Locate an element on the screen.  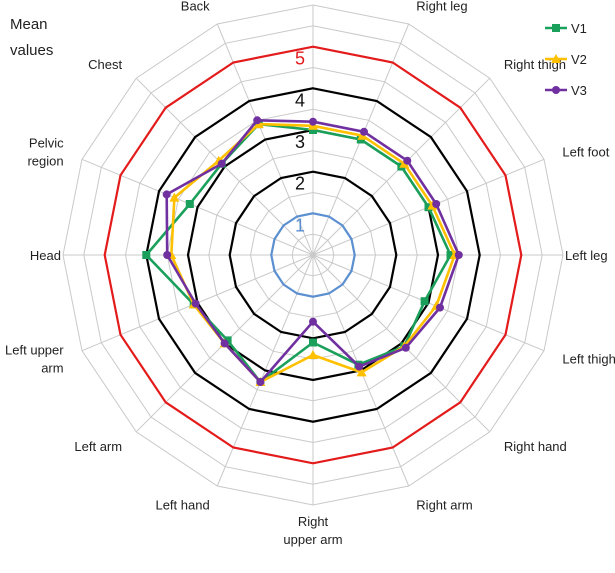
axis-label-chest: Chest is located at coordinates (105, 64).